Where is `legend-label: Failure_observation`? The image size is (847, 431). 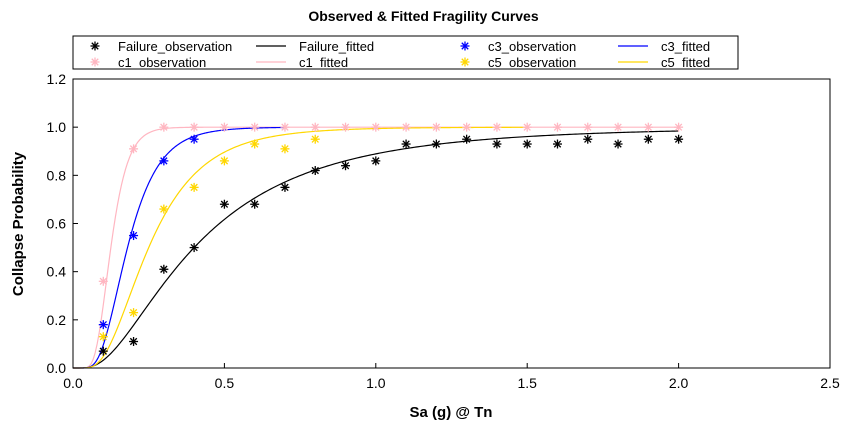
legend-label: Failure_observation is located at coordinates (175, 46).